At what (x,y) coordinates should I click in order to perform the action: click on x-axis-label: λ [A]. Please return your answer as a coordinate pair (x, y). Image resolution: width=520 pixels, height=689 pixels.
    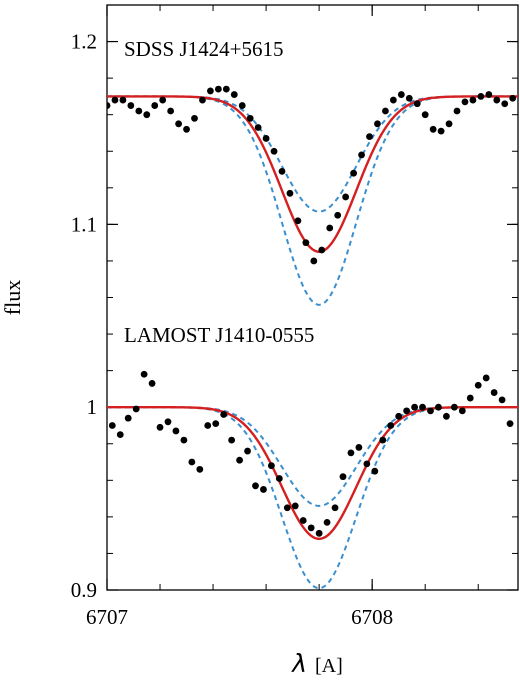
    Looking at the image, I should click on (316, 663).